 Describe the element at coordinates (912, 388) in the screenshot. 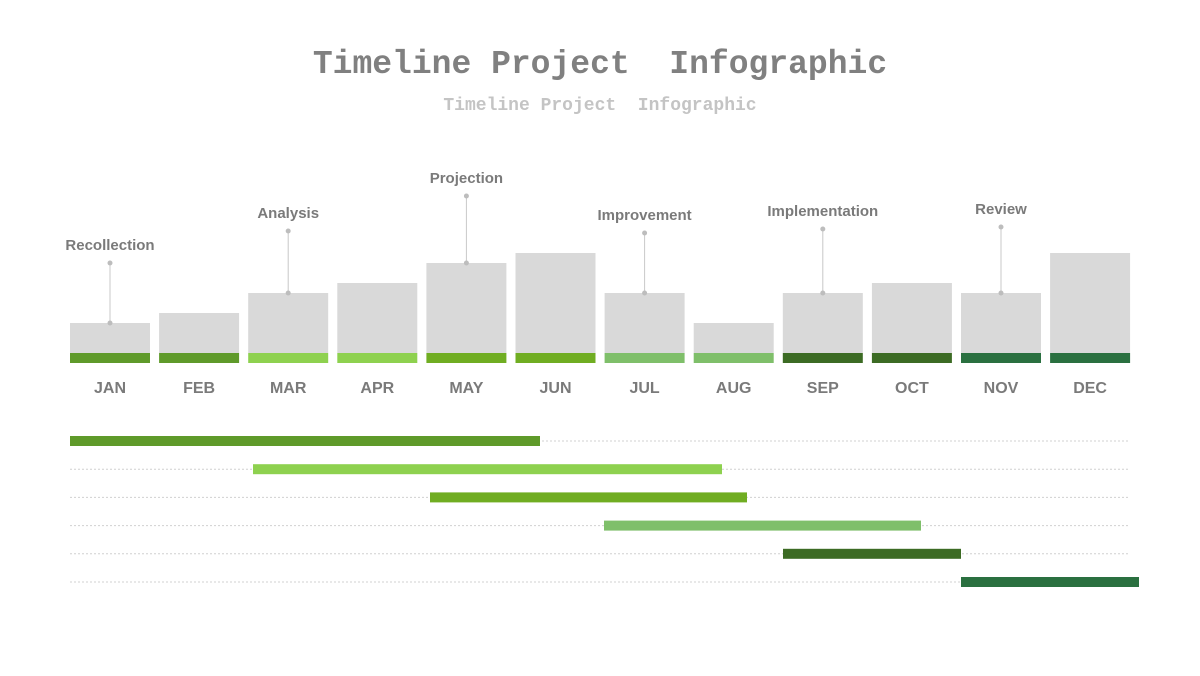

I see `month-label: OCT` at that location.